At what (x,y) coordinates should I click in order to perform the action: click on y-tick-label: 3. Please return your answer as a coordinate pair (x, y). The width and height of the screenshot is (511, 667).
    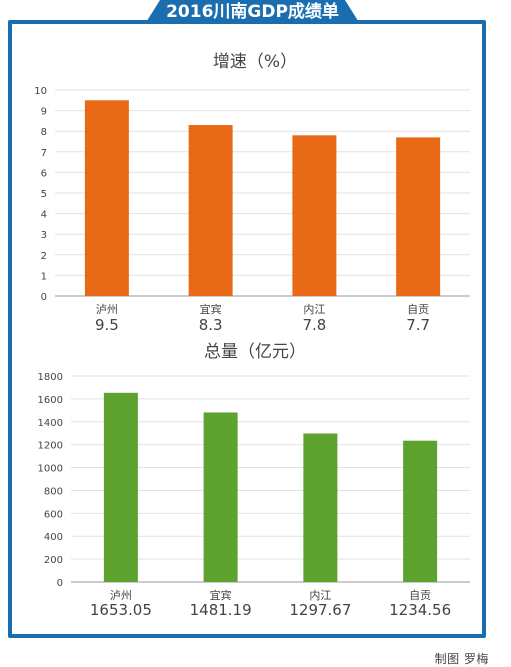
    Looking at the image, I should click on (44, 235).